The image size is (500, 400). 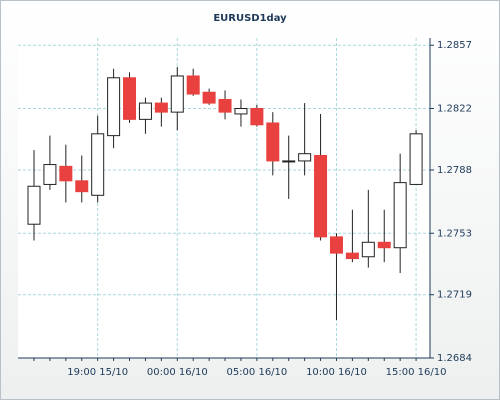 I want to click on x-tick-label: 00:00 16/10, so click(x=177, y=372).